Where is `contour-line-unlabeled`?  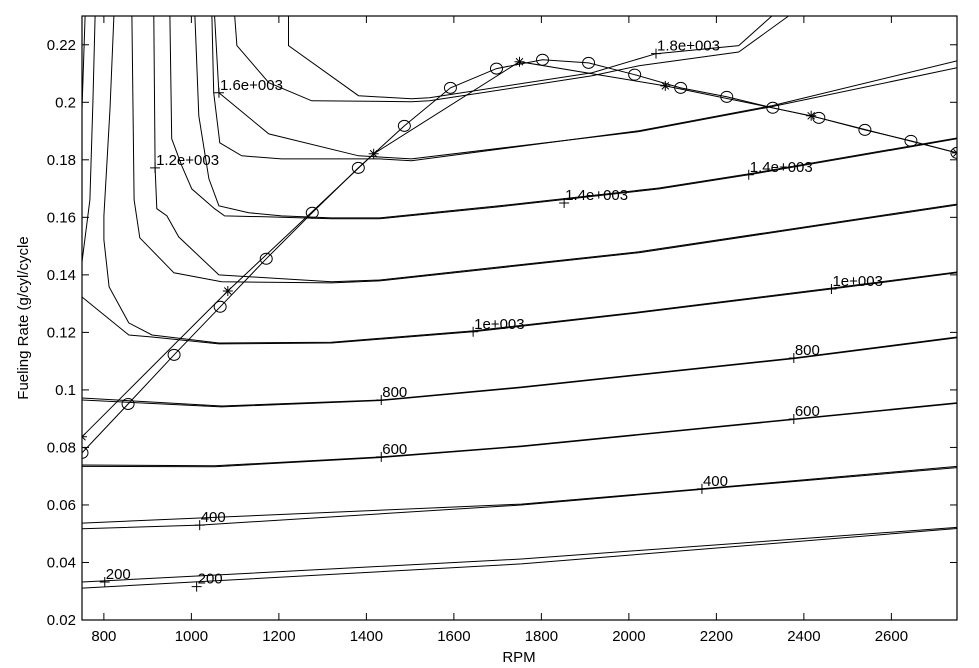
contour-line-unlabeled is located at coordinates (89, 139).